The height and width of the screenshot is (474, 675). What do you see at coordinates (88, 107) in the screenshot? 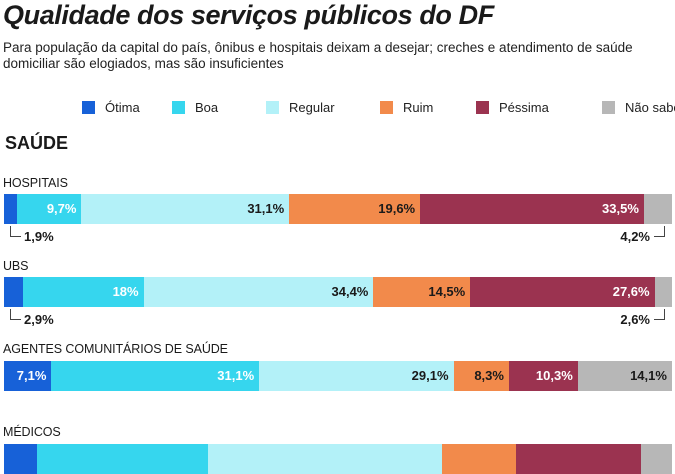
I see `legend-swatch-otima` at bounding box center [88, 107].